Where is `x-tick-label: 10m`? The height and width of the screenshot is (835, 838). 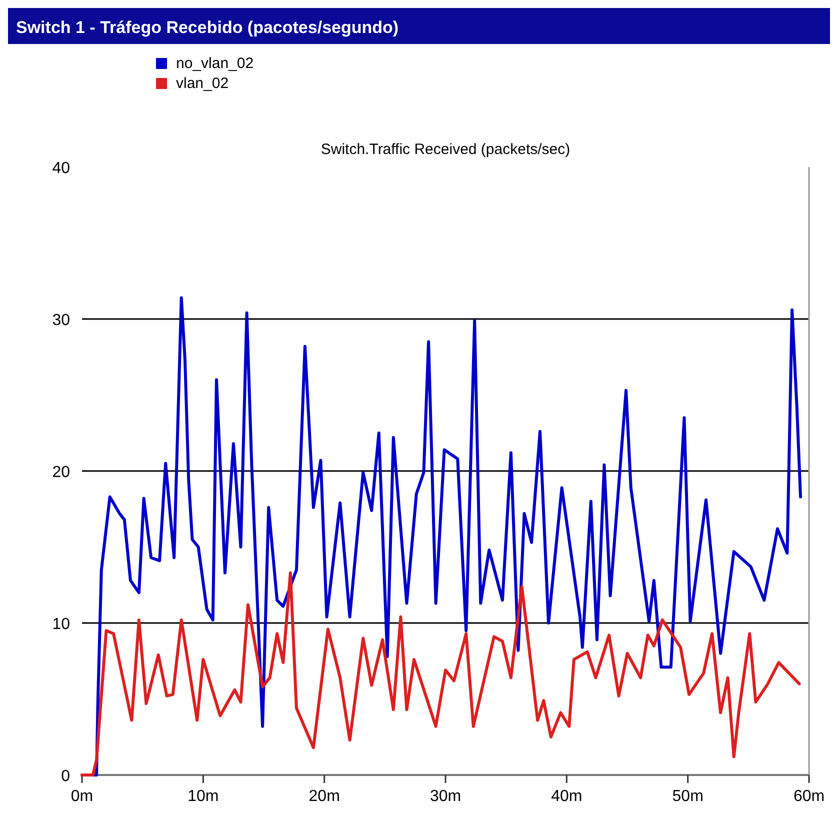
x-tick-label: 10m is located at coordinates (203, 796).